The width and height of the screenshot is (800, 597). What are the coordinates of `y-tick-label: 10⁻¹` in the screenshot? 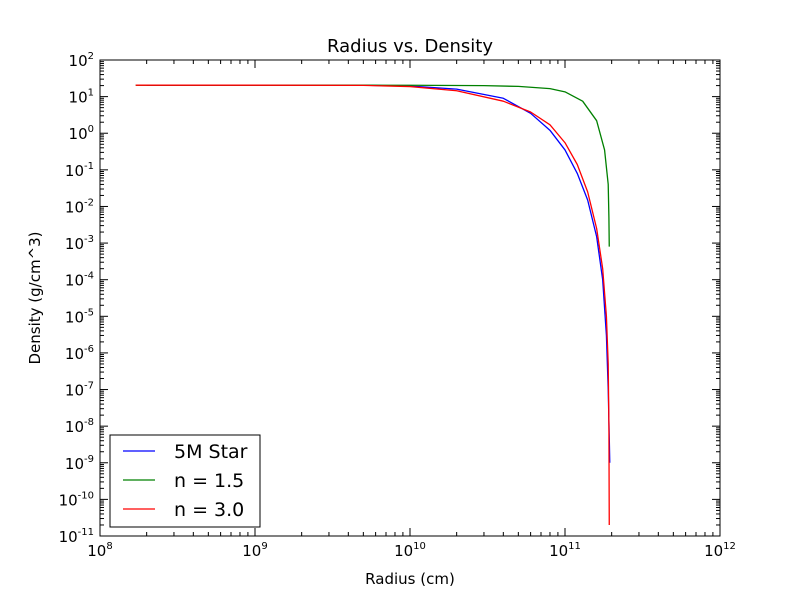 It's located at (79, 170).